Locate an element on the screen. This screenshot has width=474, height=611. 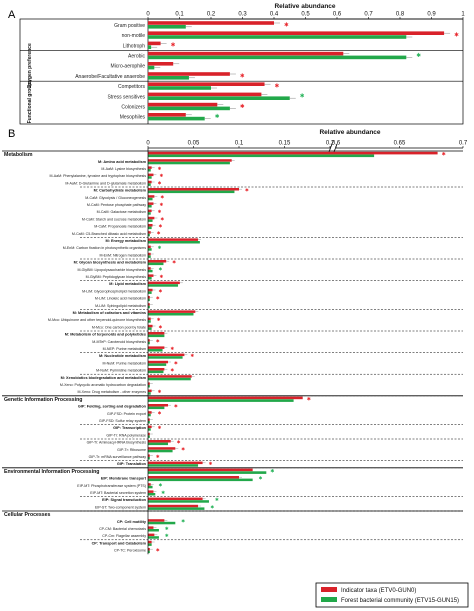
panel-b-row-label: M-Mco: One carbon pool by folate is located at coordinates (119, 327).